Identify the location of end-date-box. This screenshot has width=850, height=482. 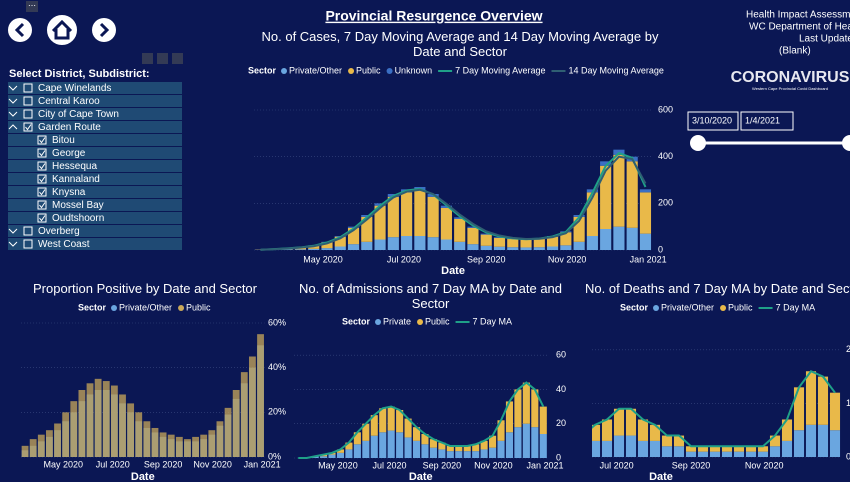
(767, 121).